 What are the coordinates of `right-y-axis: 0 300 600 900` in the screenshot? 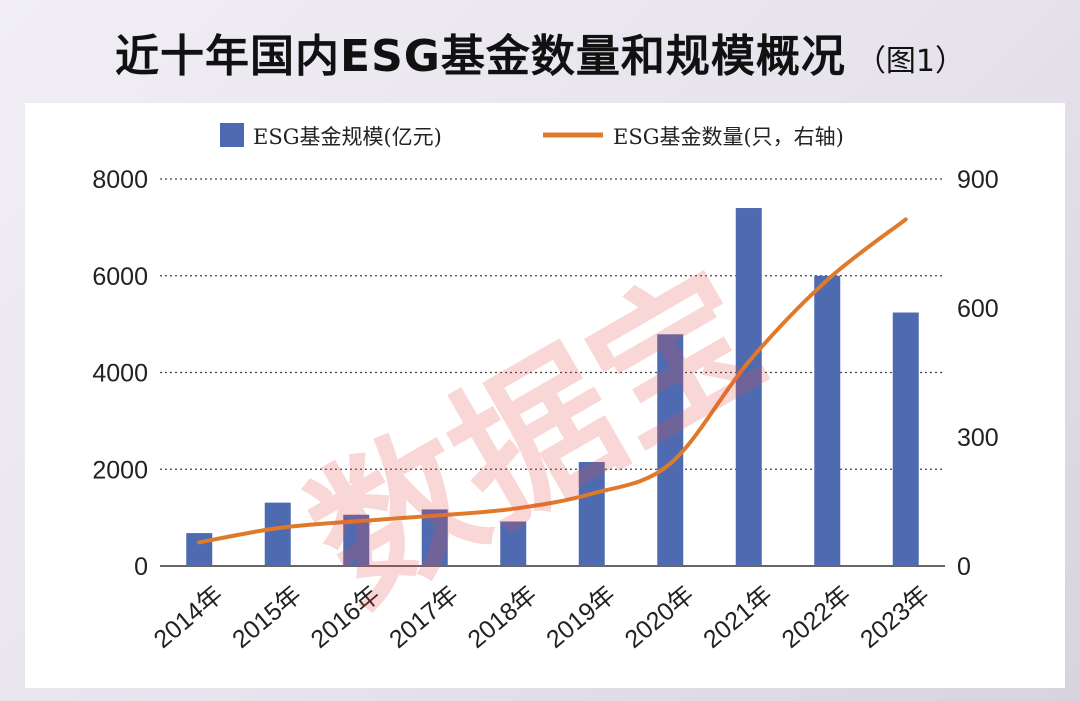 It's located at (978, 373).